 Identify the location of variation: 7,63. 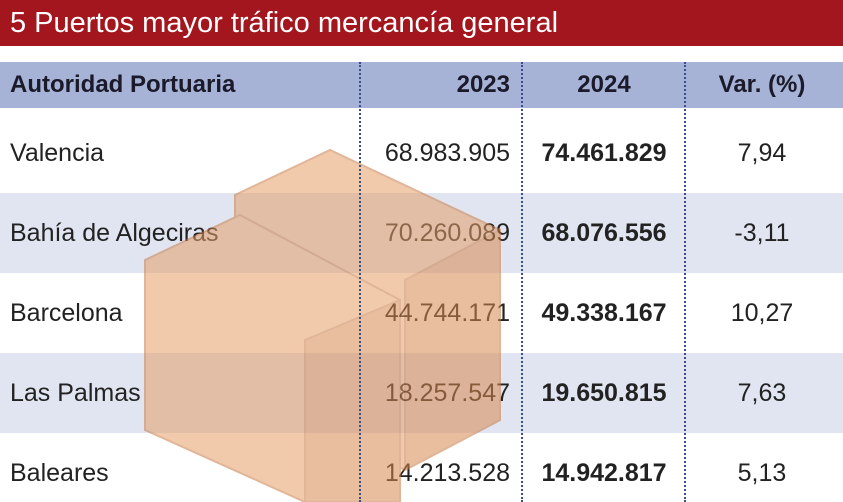
(762, 392).